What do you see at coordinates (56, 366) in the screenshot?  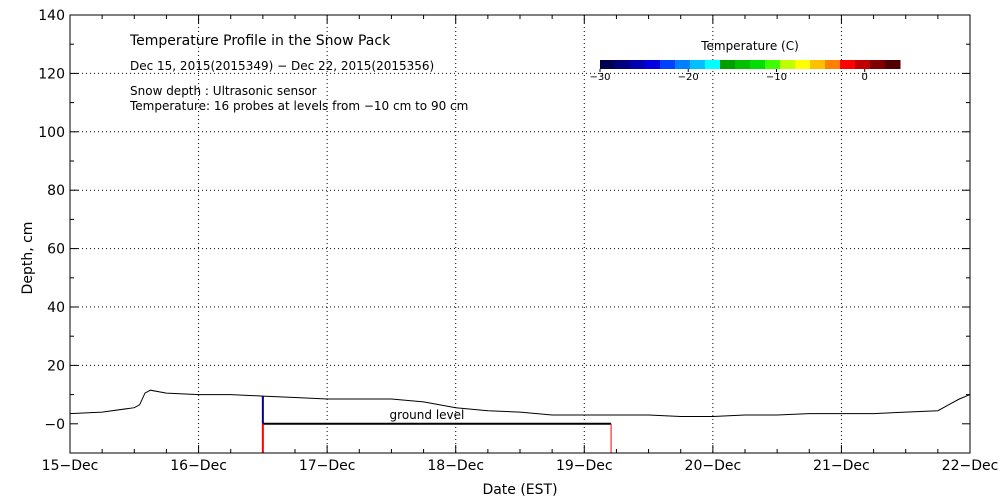 I see `y-tick-label: 20` at bounding box center [56, 366].